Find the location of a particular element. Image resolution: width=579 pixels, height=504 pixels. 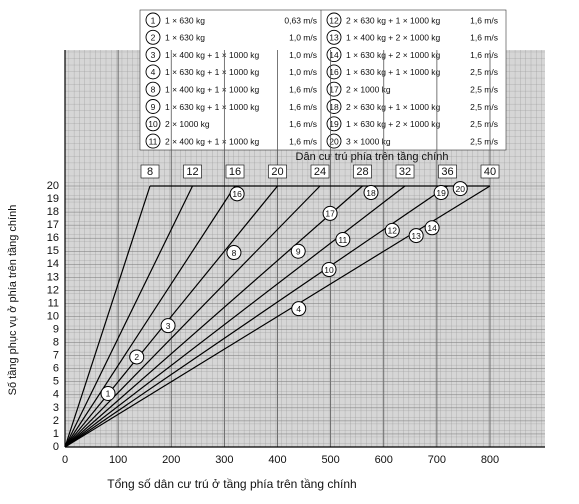

legend-config: 3 × 1000 kg is located at coordinates (368, 141).